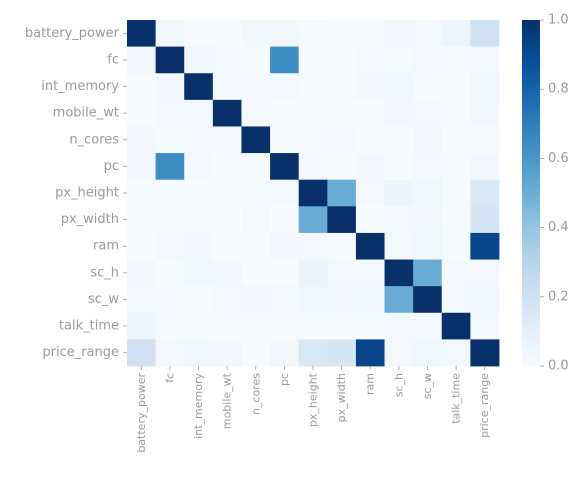 The image size is (583, 478). Describe the element at coordinates (142, 193) in the screenshot. I see `heatmap-cell-px_height-battery_power` at that location.